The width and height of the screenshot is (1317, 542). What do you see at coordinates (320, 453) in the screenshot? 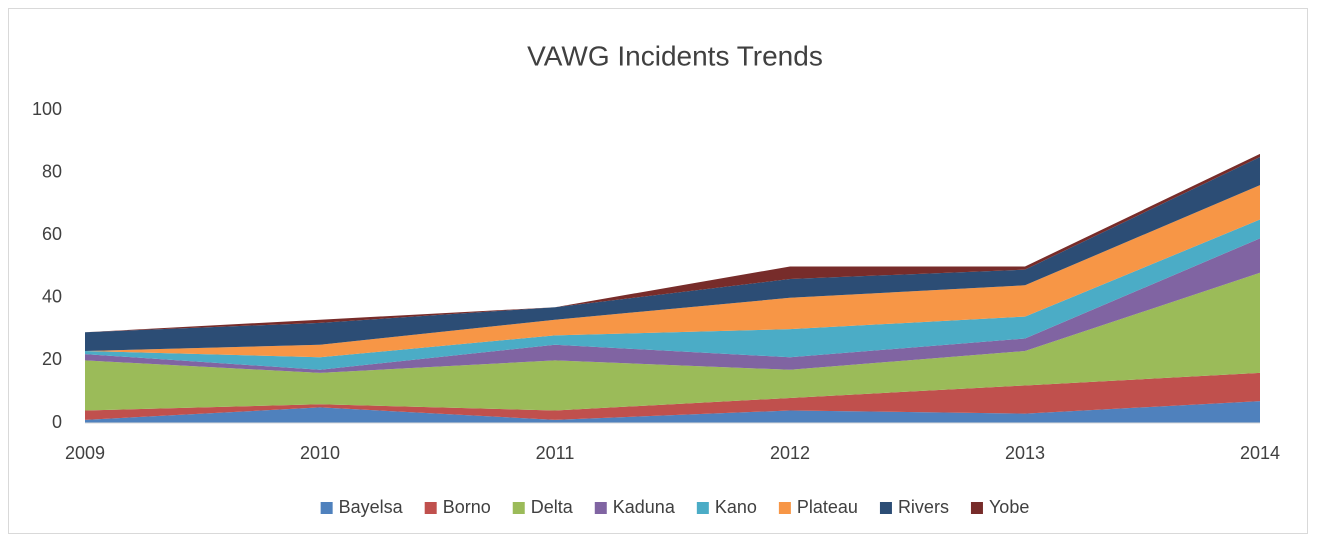
I see `x-tick-label: 2010` at bounding box center [320, 453].